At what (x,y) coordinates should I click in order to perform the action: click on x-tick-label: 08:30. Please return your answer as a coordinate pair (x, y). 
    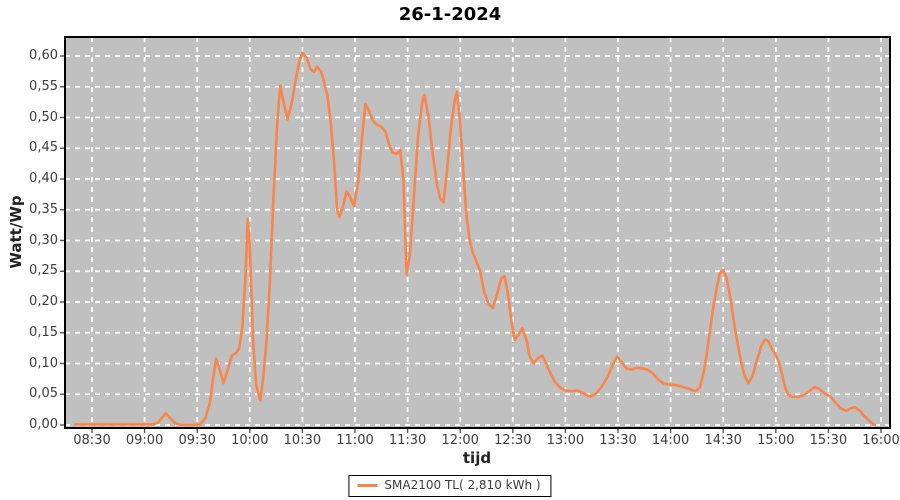
    Looking at the image, I should click on (92, 440).